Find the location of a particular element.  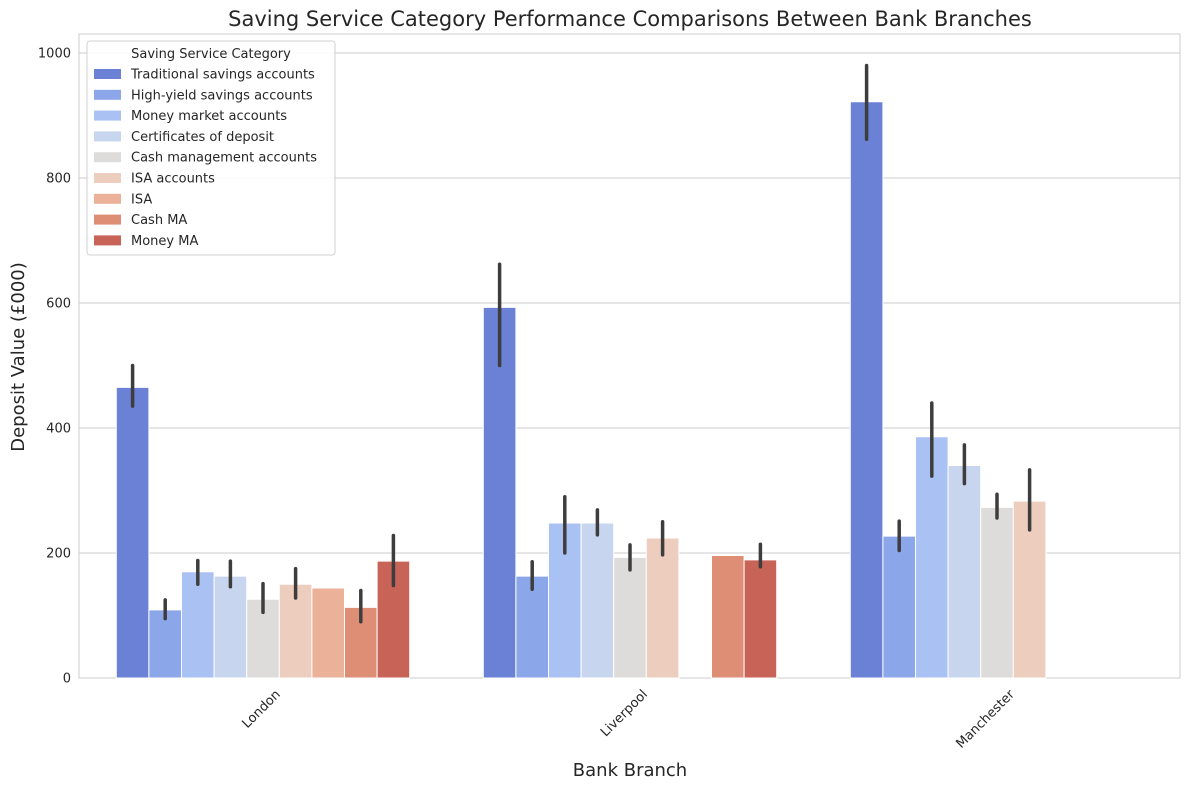

y-tick-label: 600 is located at coordinates (58, 304).